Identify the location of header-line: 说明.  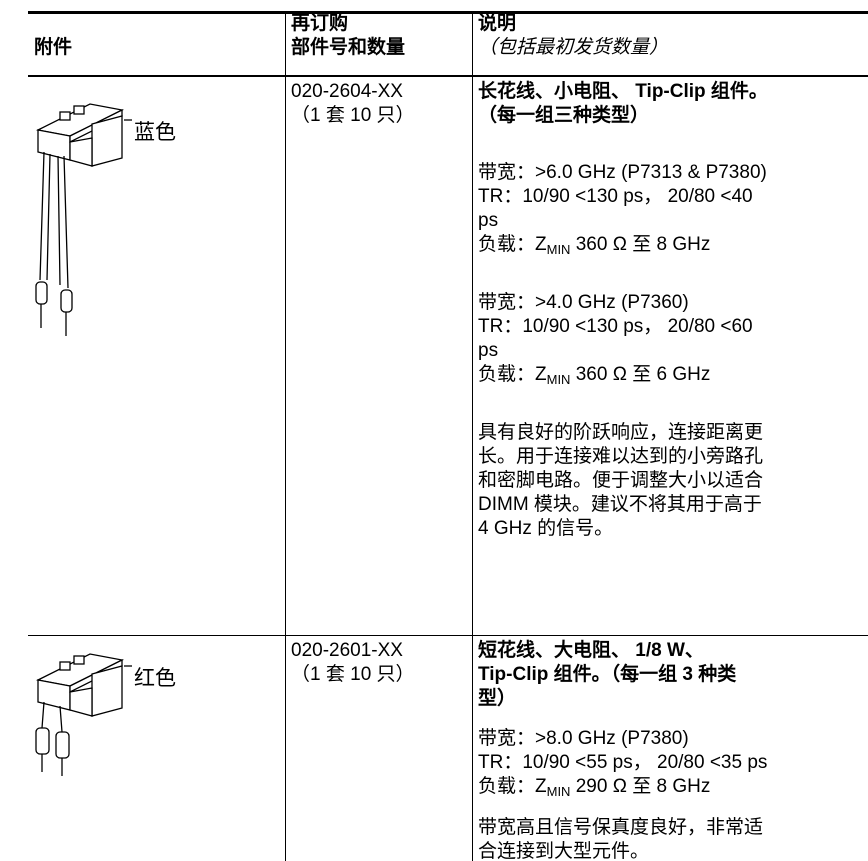
(497, 23).